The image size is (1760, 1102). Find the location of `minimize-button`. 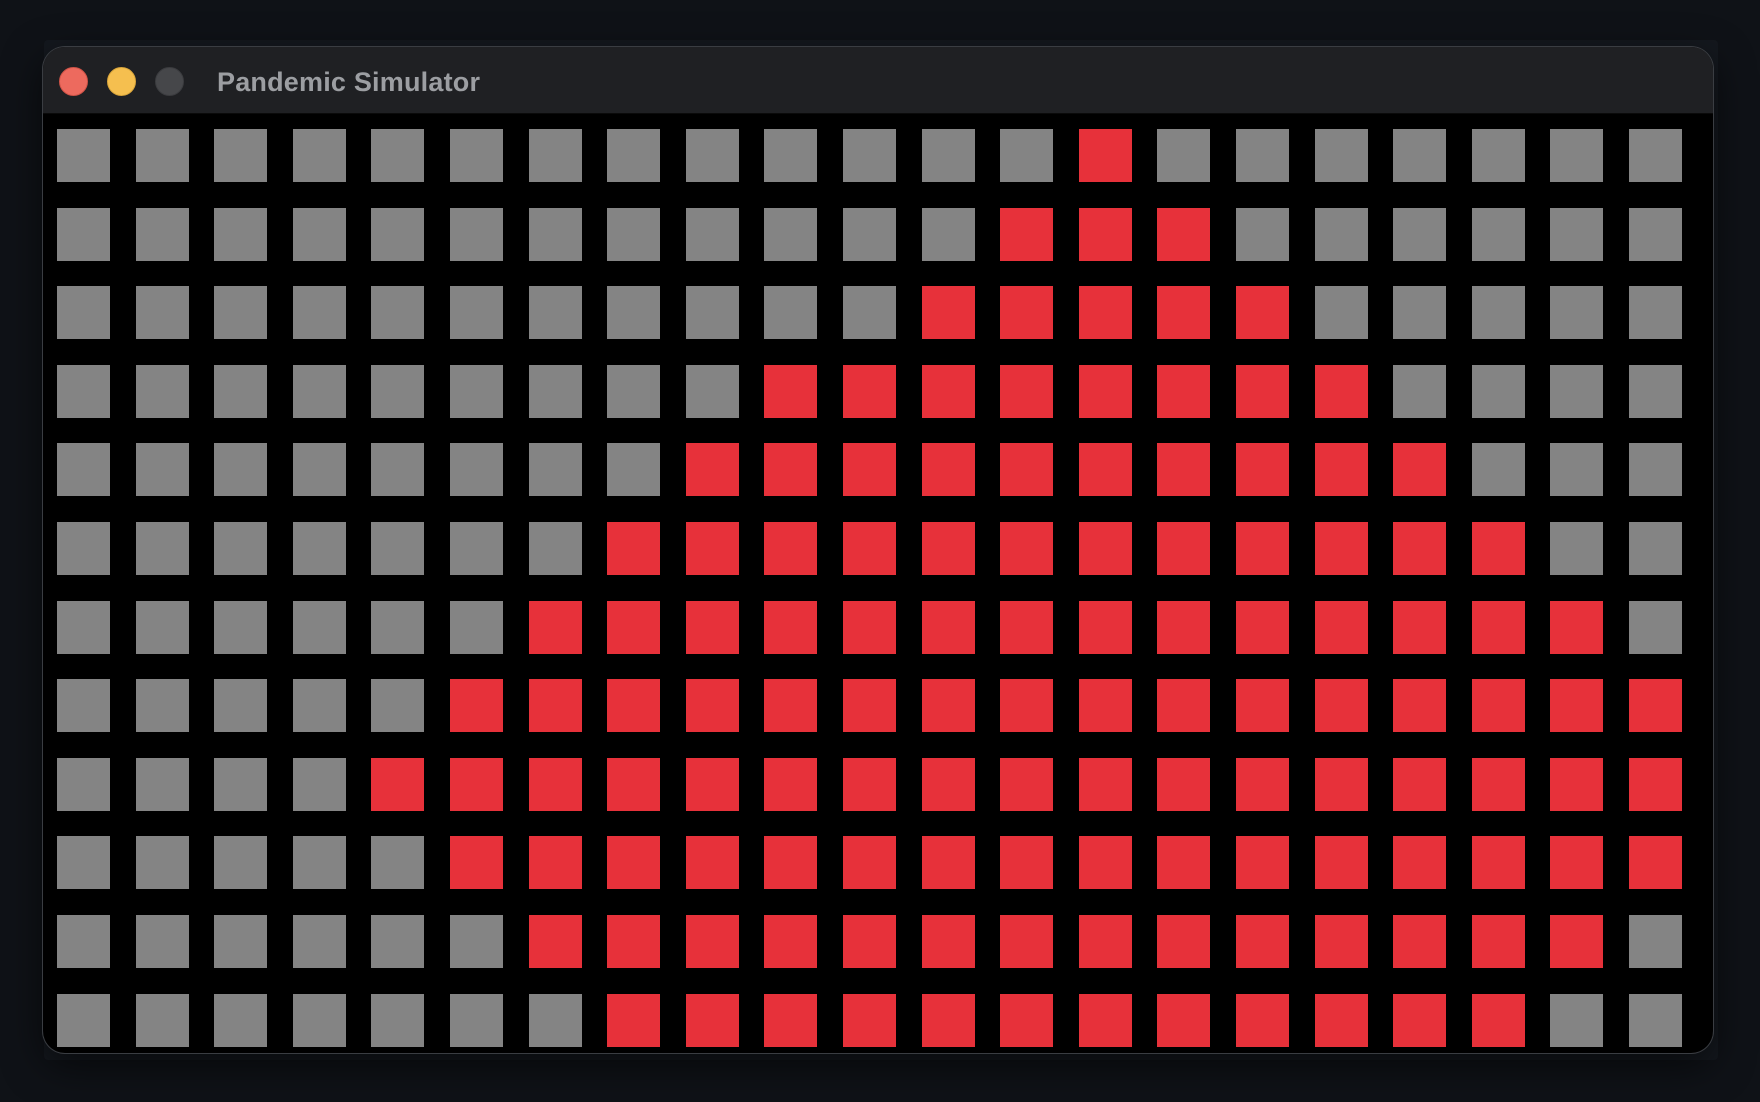

minimize-button is located at coordinates (121, 81).